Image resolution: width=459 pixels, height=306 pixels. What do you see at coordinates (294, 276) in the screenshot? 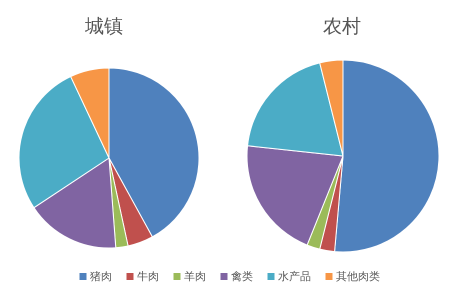
I see `legend-label: 水产品` at bounding box center [294, 276].